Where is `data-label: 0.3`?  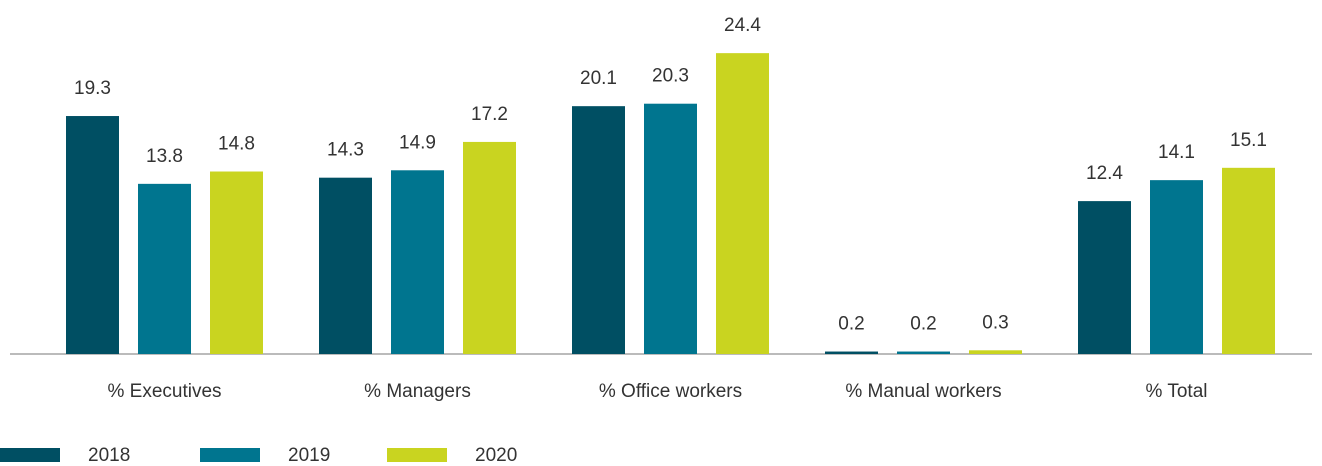
data-label: 0.3 is located at coordinates (995, 322).